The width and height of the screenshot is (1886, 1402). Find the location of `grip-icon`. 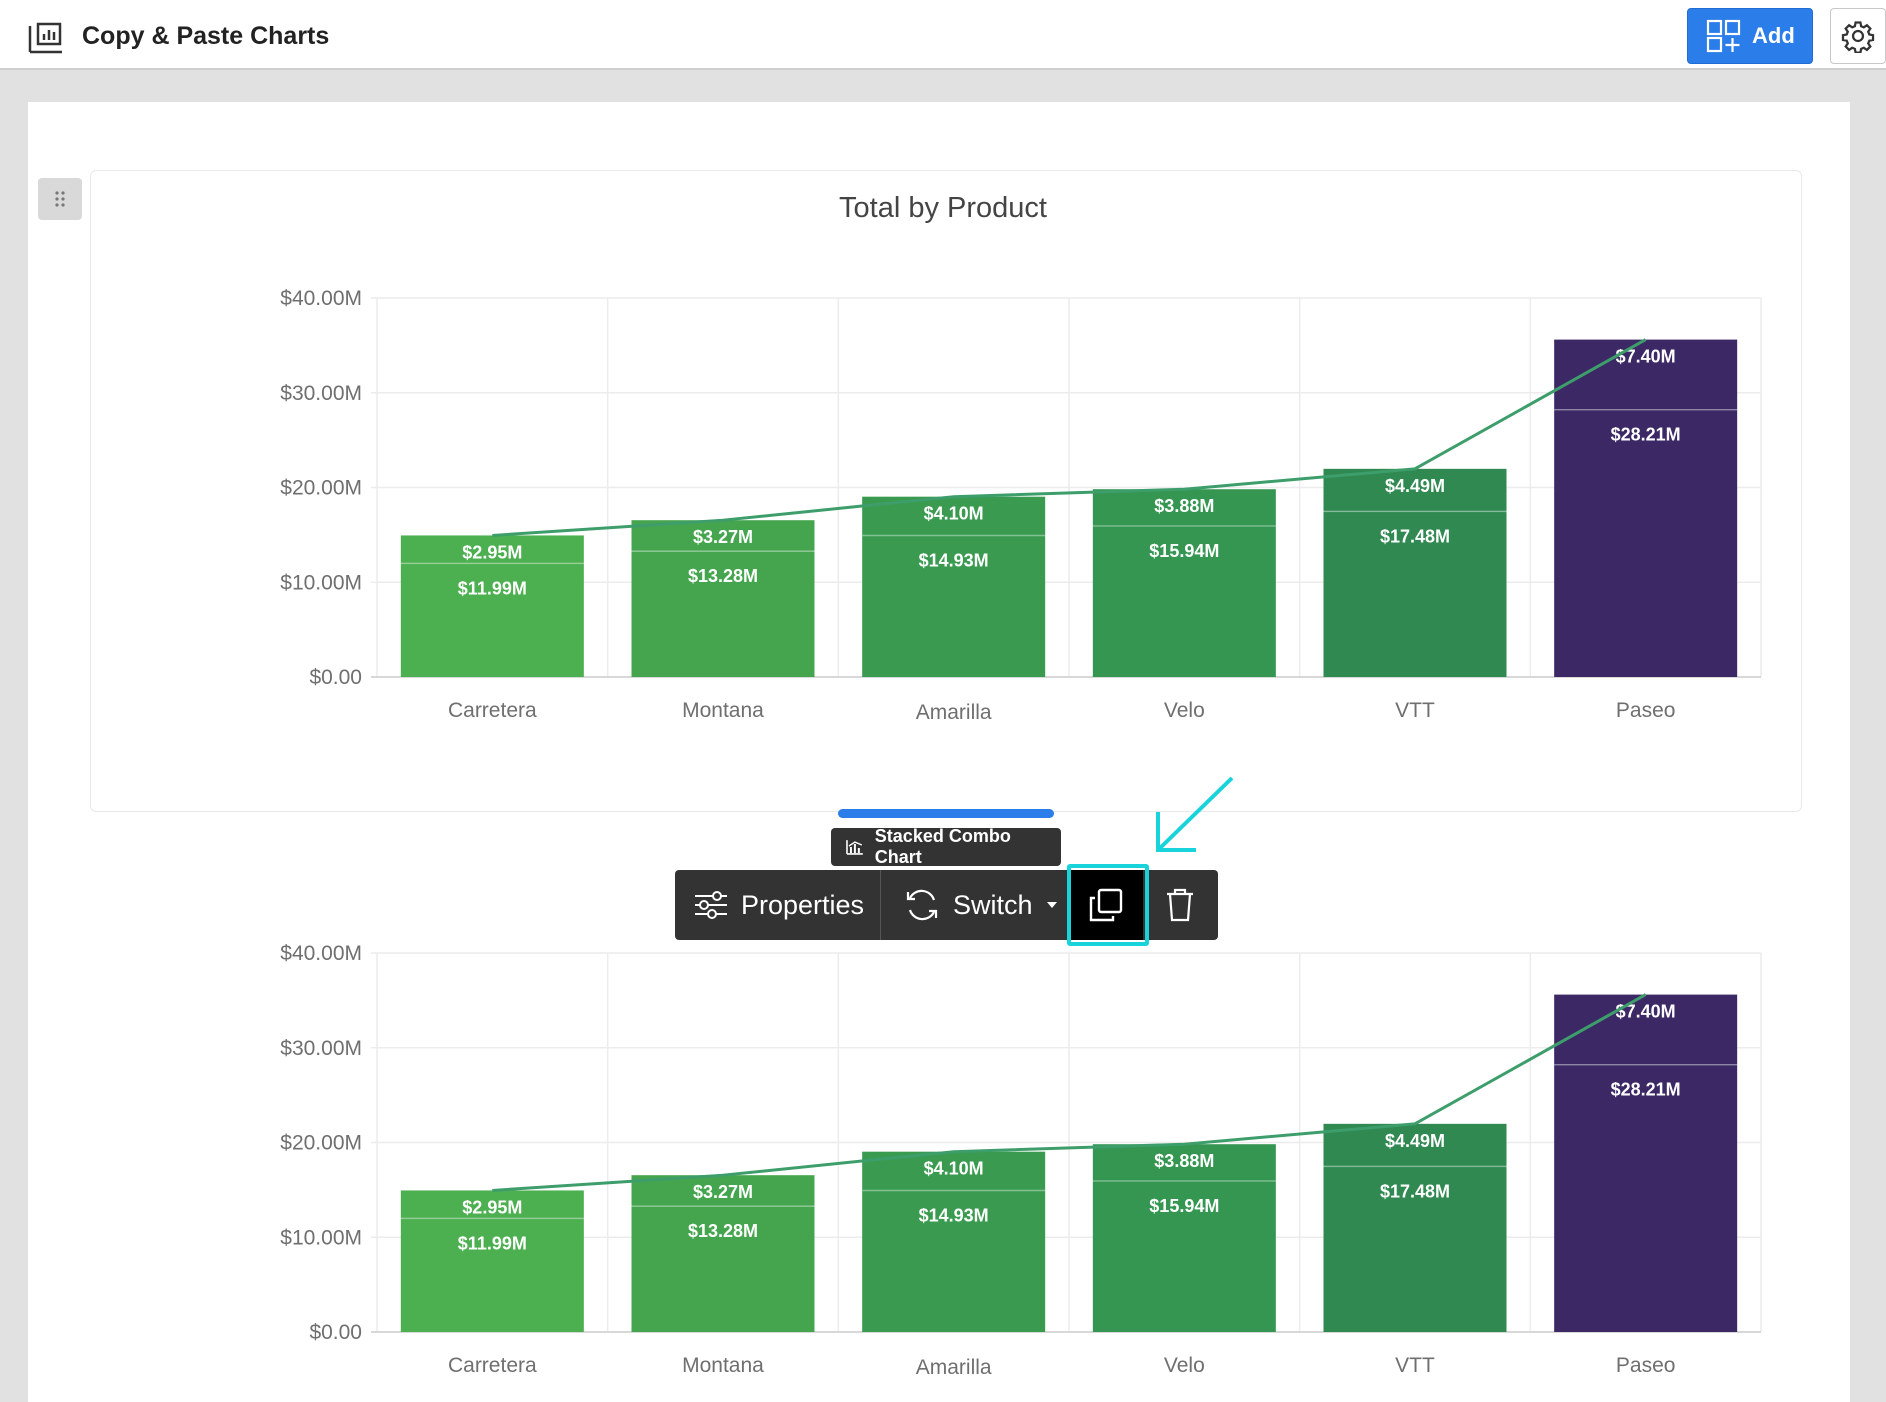

grip-icon is located at coordinates (60, 199).